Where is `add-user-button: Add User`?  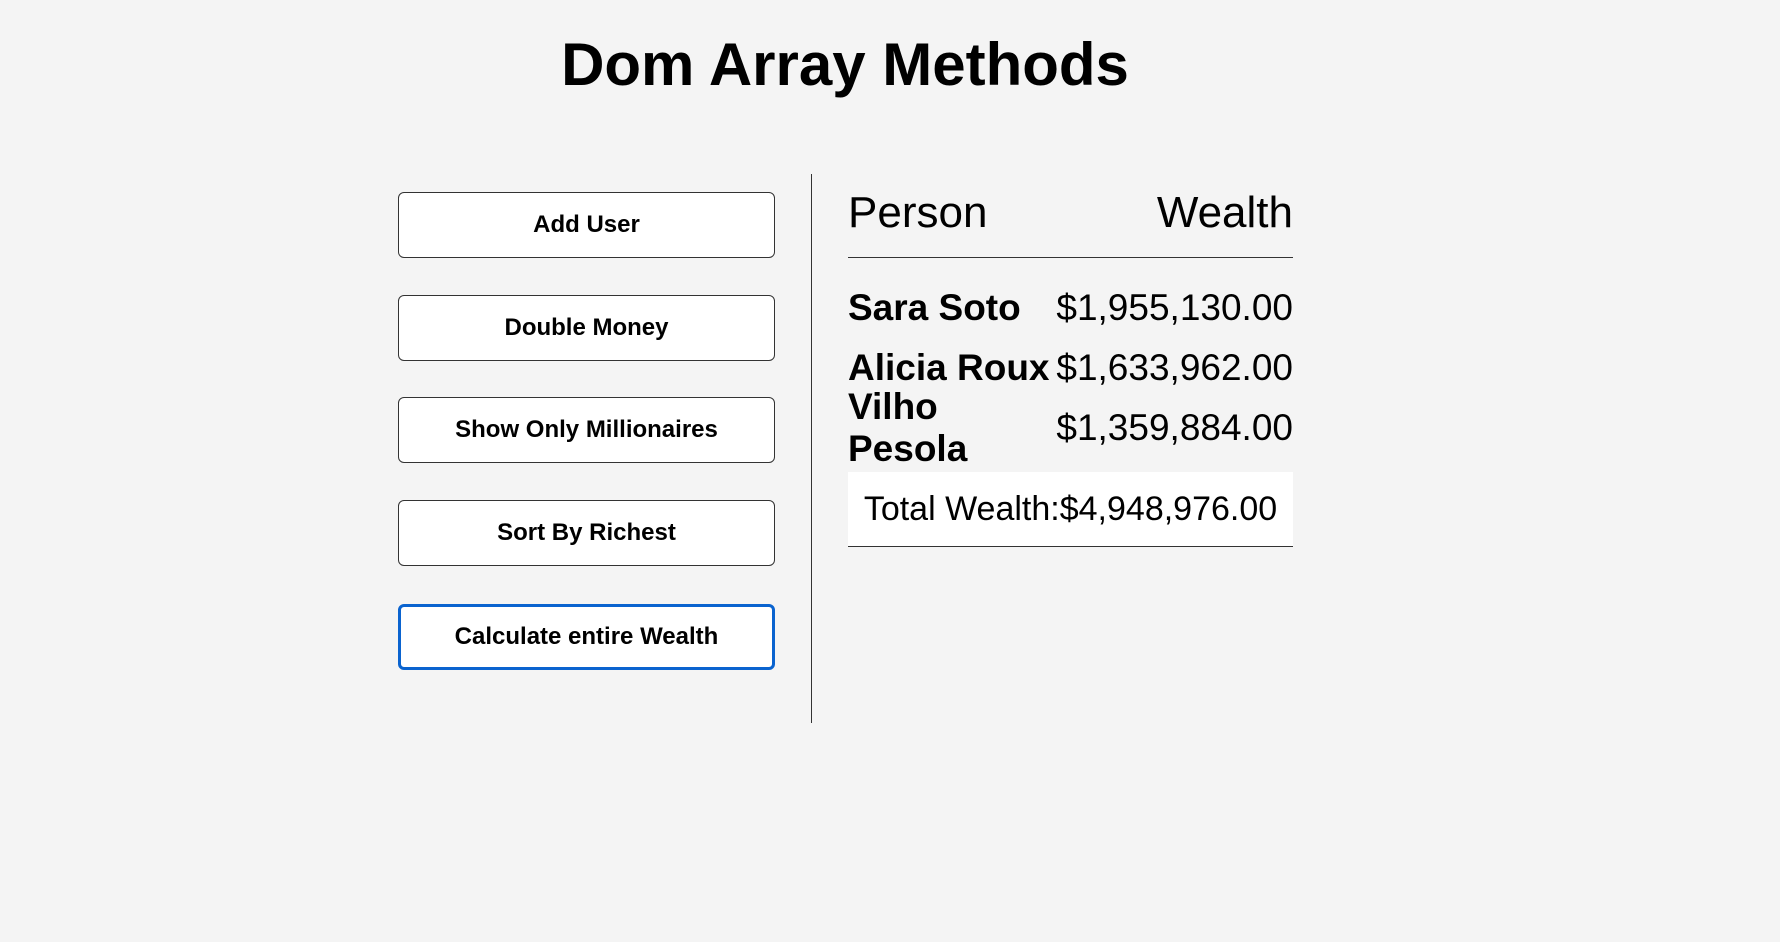 add-user-button: Add User is located at coordinates (586, 225).